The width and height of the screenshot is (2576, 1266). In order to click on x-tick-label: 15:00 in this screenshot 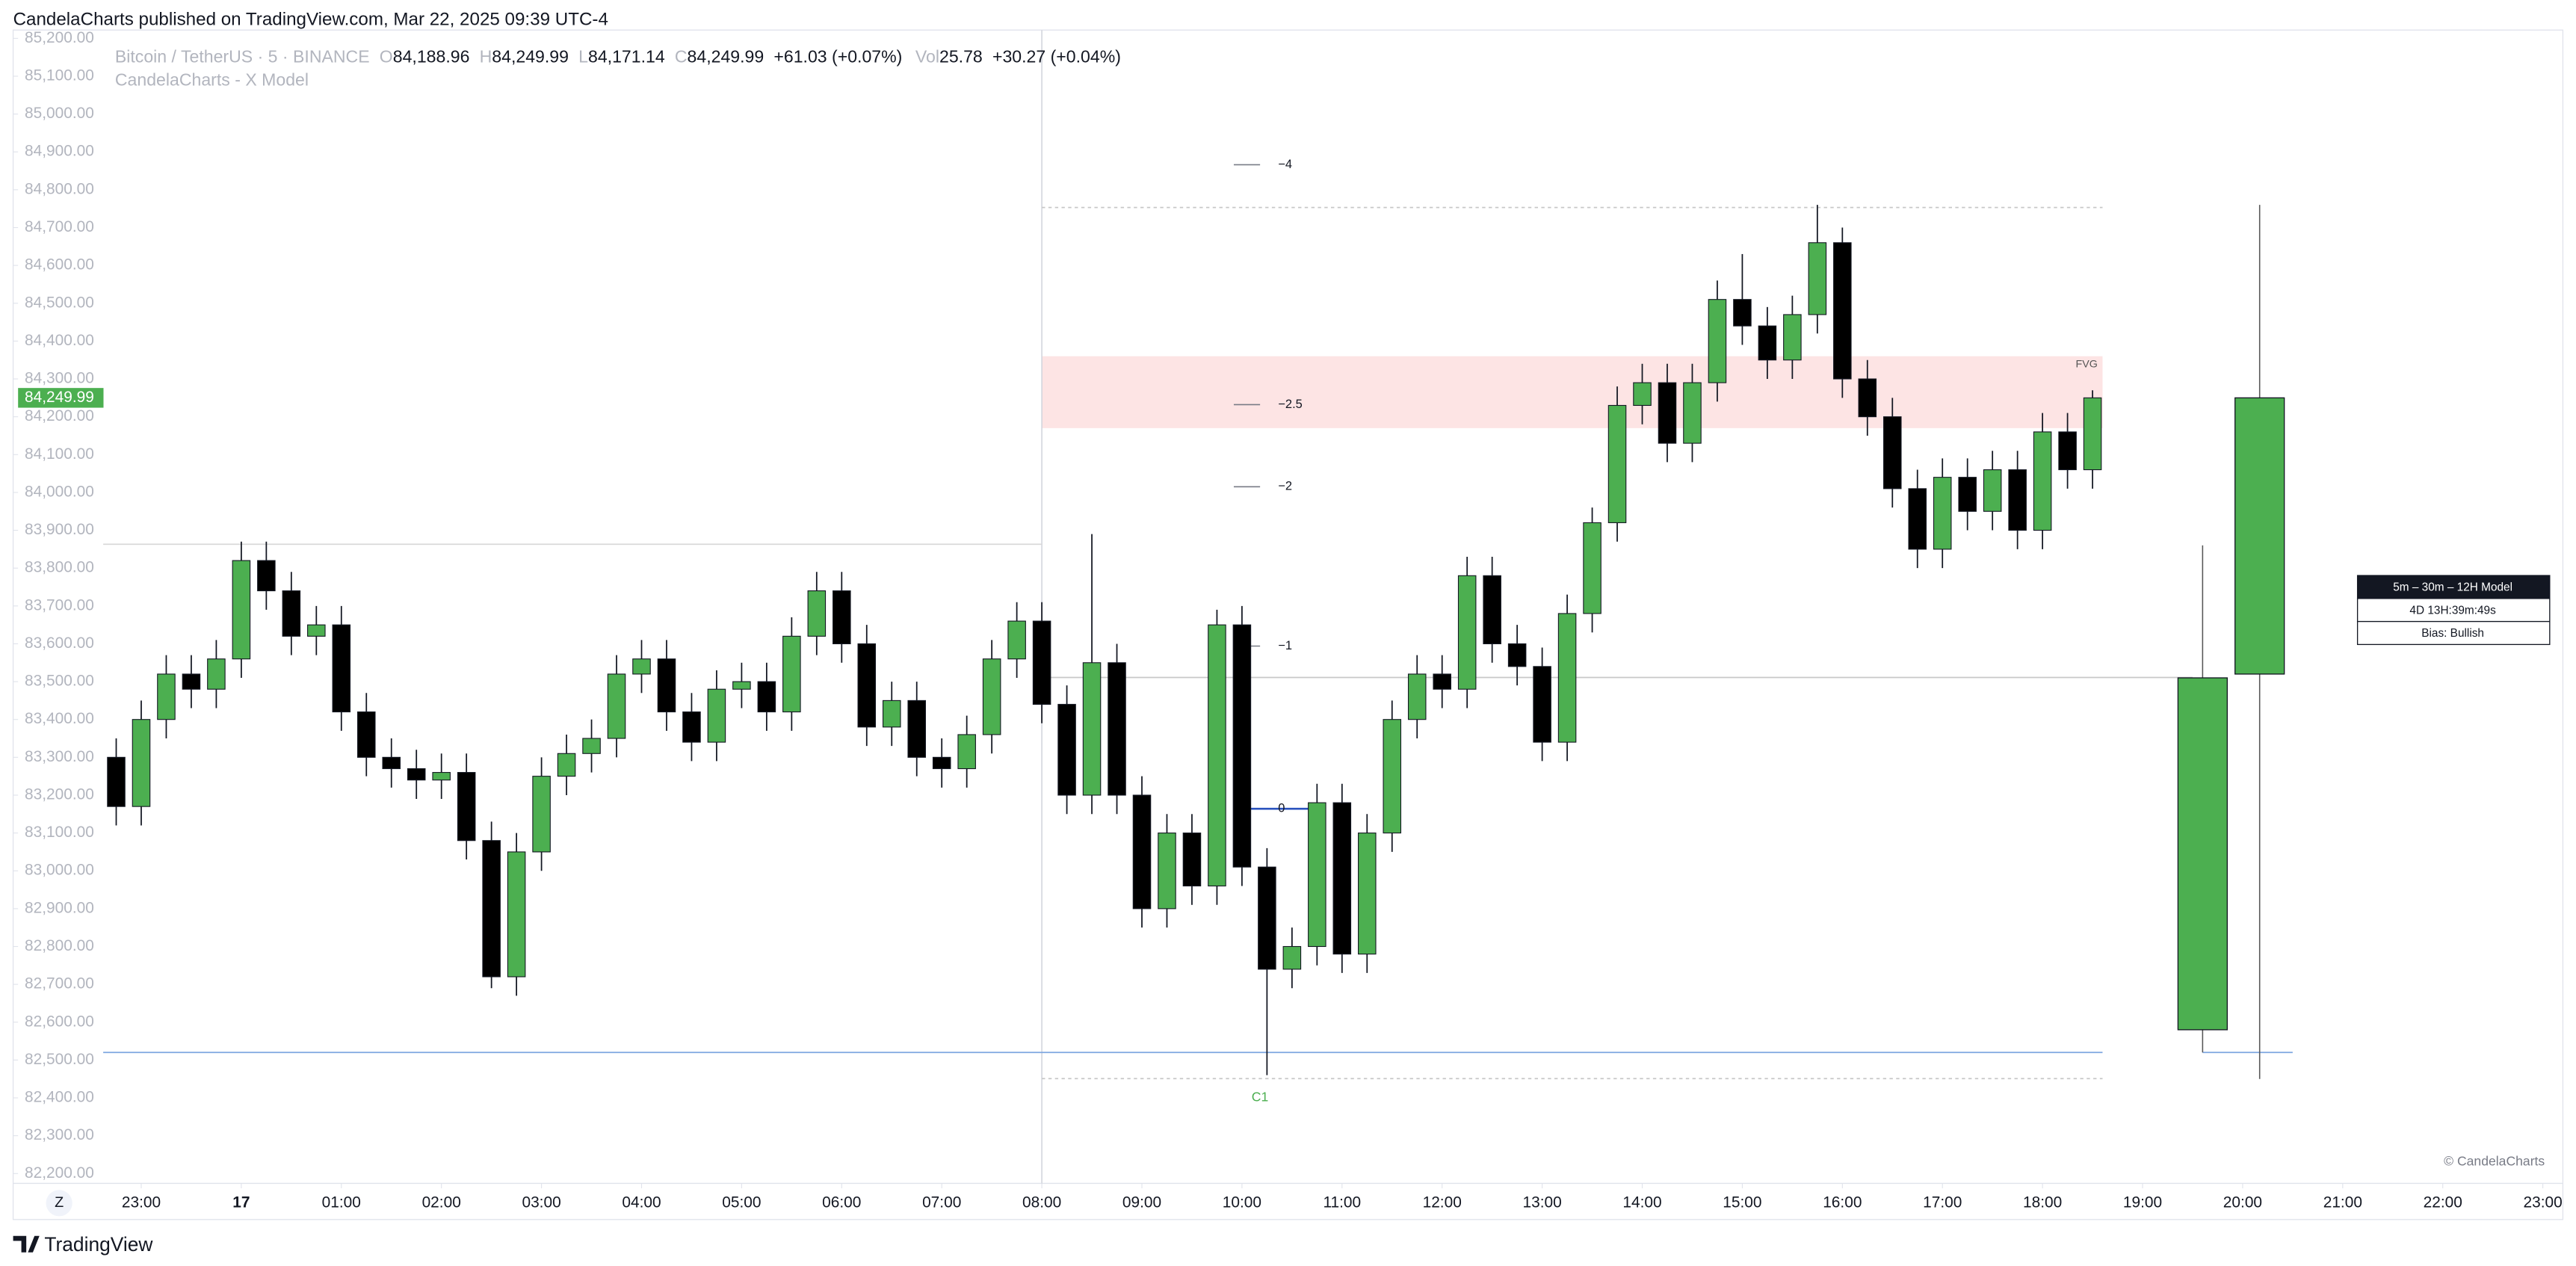, I will do `click(1742, 1202)`.